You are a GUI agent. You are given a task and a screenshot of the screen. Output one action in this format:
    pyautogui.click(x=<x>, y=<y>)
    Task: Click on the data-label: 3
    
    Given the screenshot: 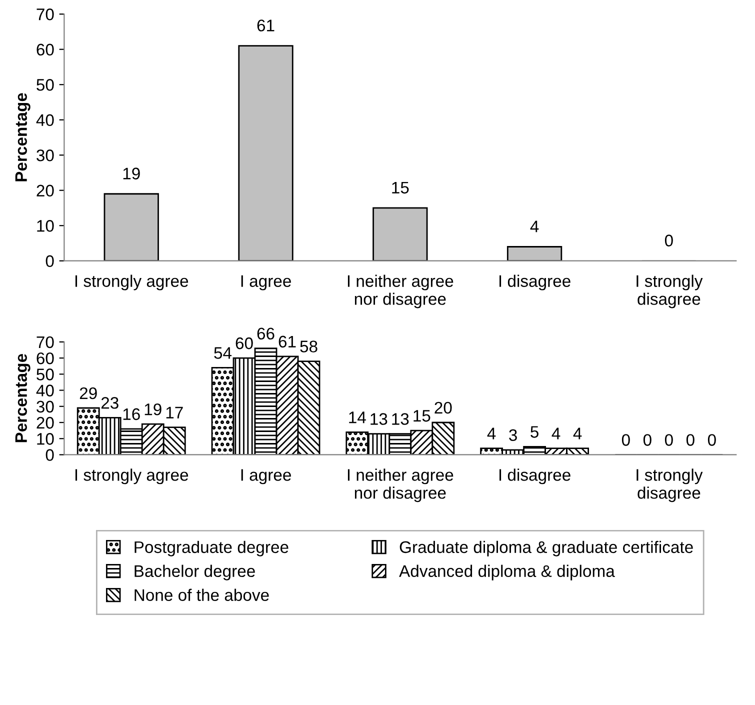 What is the action you would take?
    pyautogui.click(x=513, y=435)
    